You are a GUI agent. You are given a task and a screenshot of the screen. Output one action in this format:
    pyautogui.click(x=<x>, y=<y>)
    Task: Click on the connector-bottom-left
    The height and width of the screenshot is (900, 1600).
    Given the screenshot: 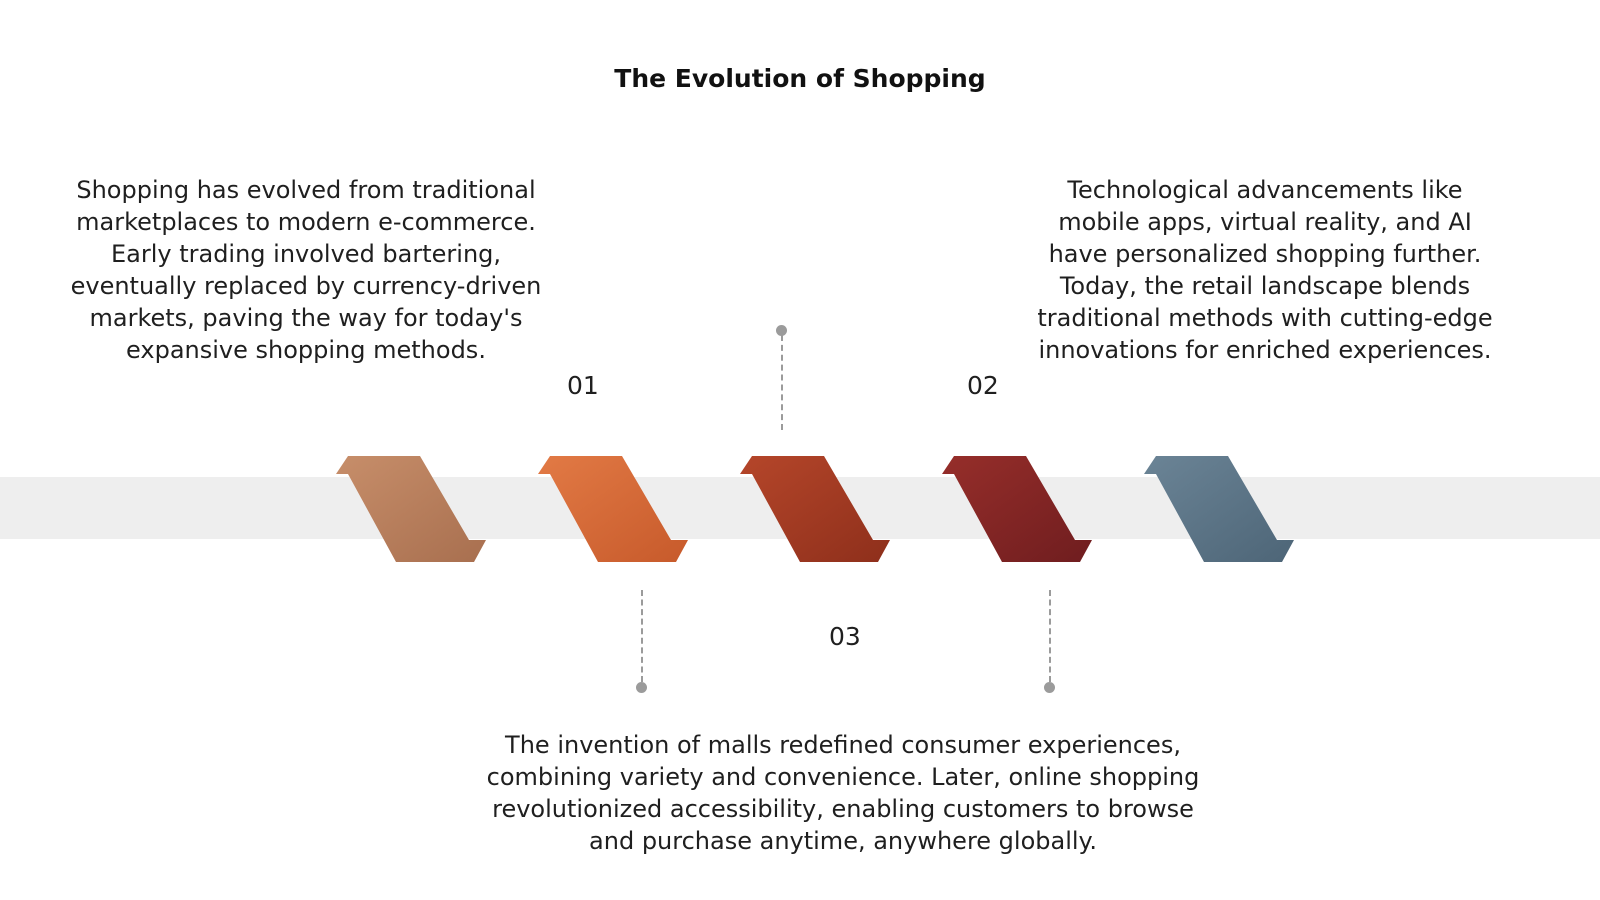 What is the action you would take?
    pyautogui.click(x=642, y=642)
    